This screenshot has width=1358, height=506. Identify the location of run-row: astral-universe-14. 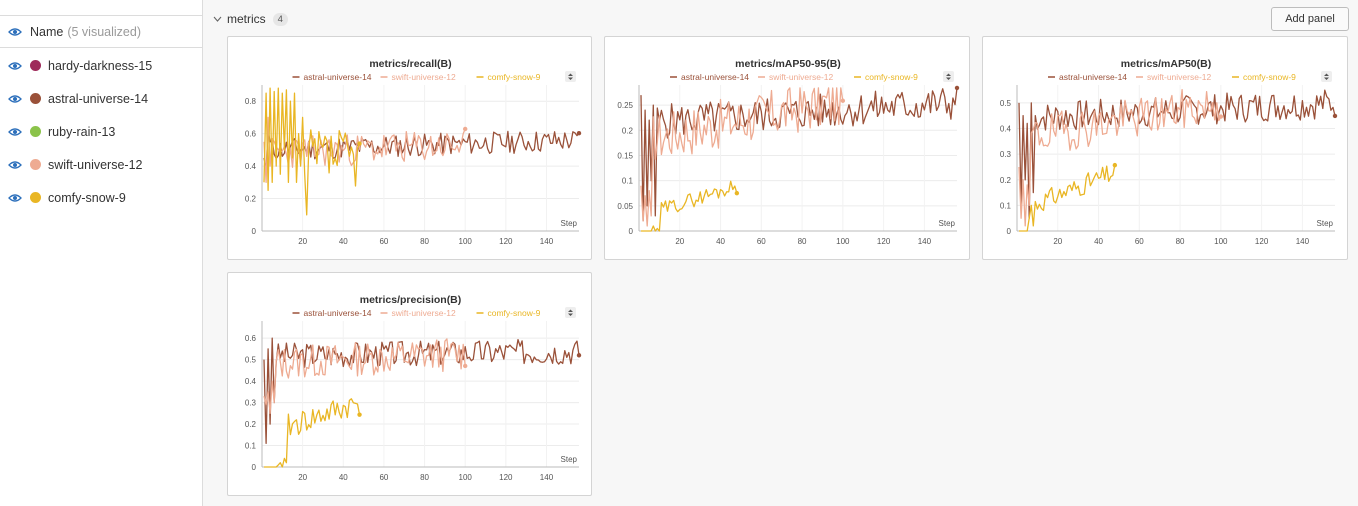
(101, 98).